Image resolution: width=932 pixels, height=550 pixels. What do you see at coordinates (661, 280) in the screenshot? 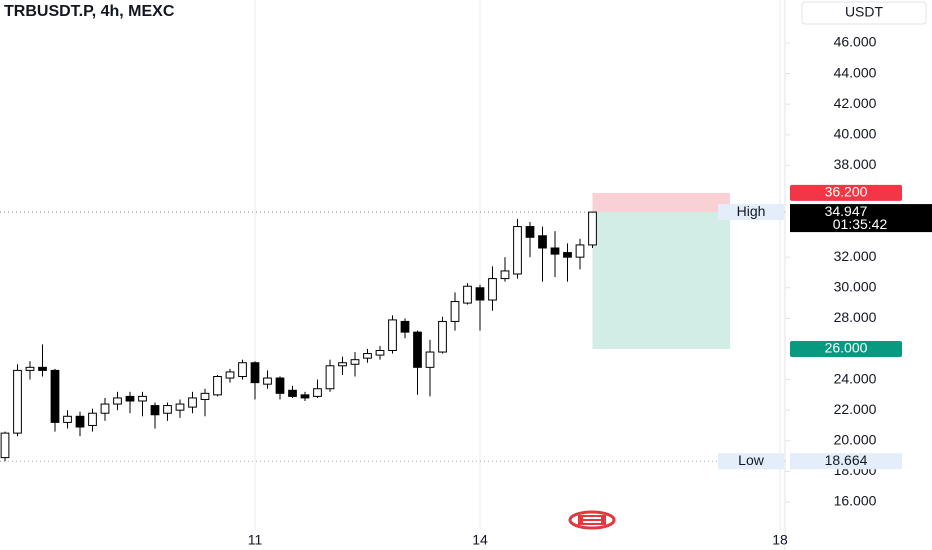
I see `target-zone` at bounding box center [661, 280].